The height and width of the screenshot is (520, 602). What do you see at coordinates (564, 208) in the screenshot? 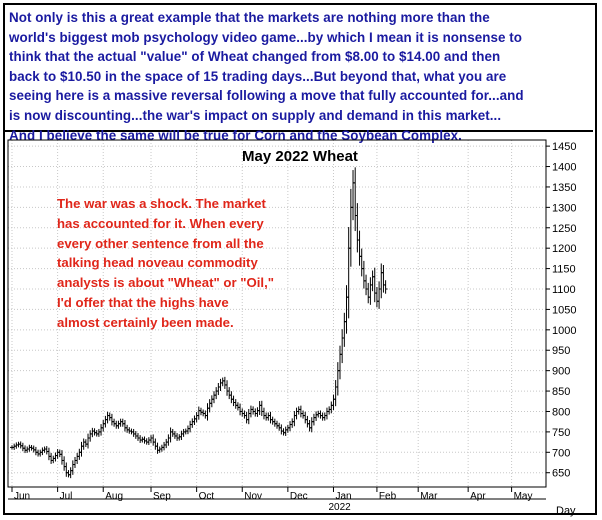
I see `y-tick-label: 1300` at bounding box center [564, 208].